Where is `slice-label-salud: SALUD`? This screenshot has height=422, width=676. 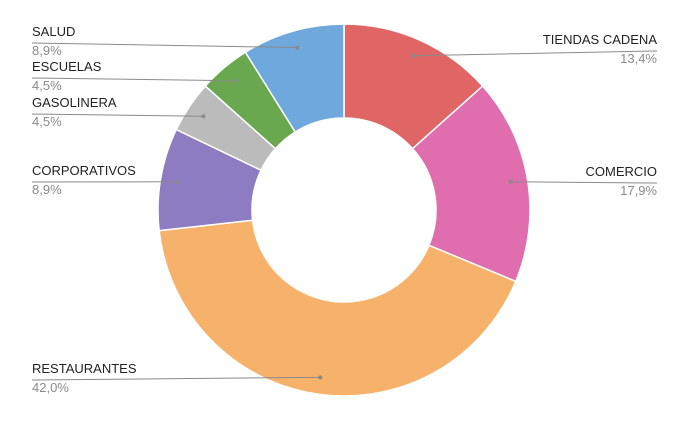 slice-label-salud: SALUD is located at coordinates (53, 31).